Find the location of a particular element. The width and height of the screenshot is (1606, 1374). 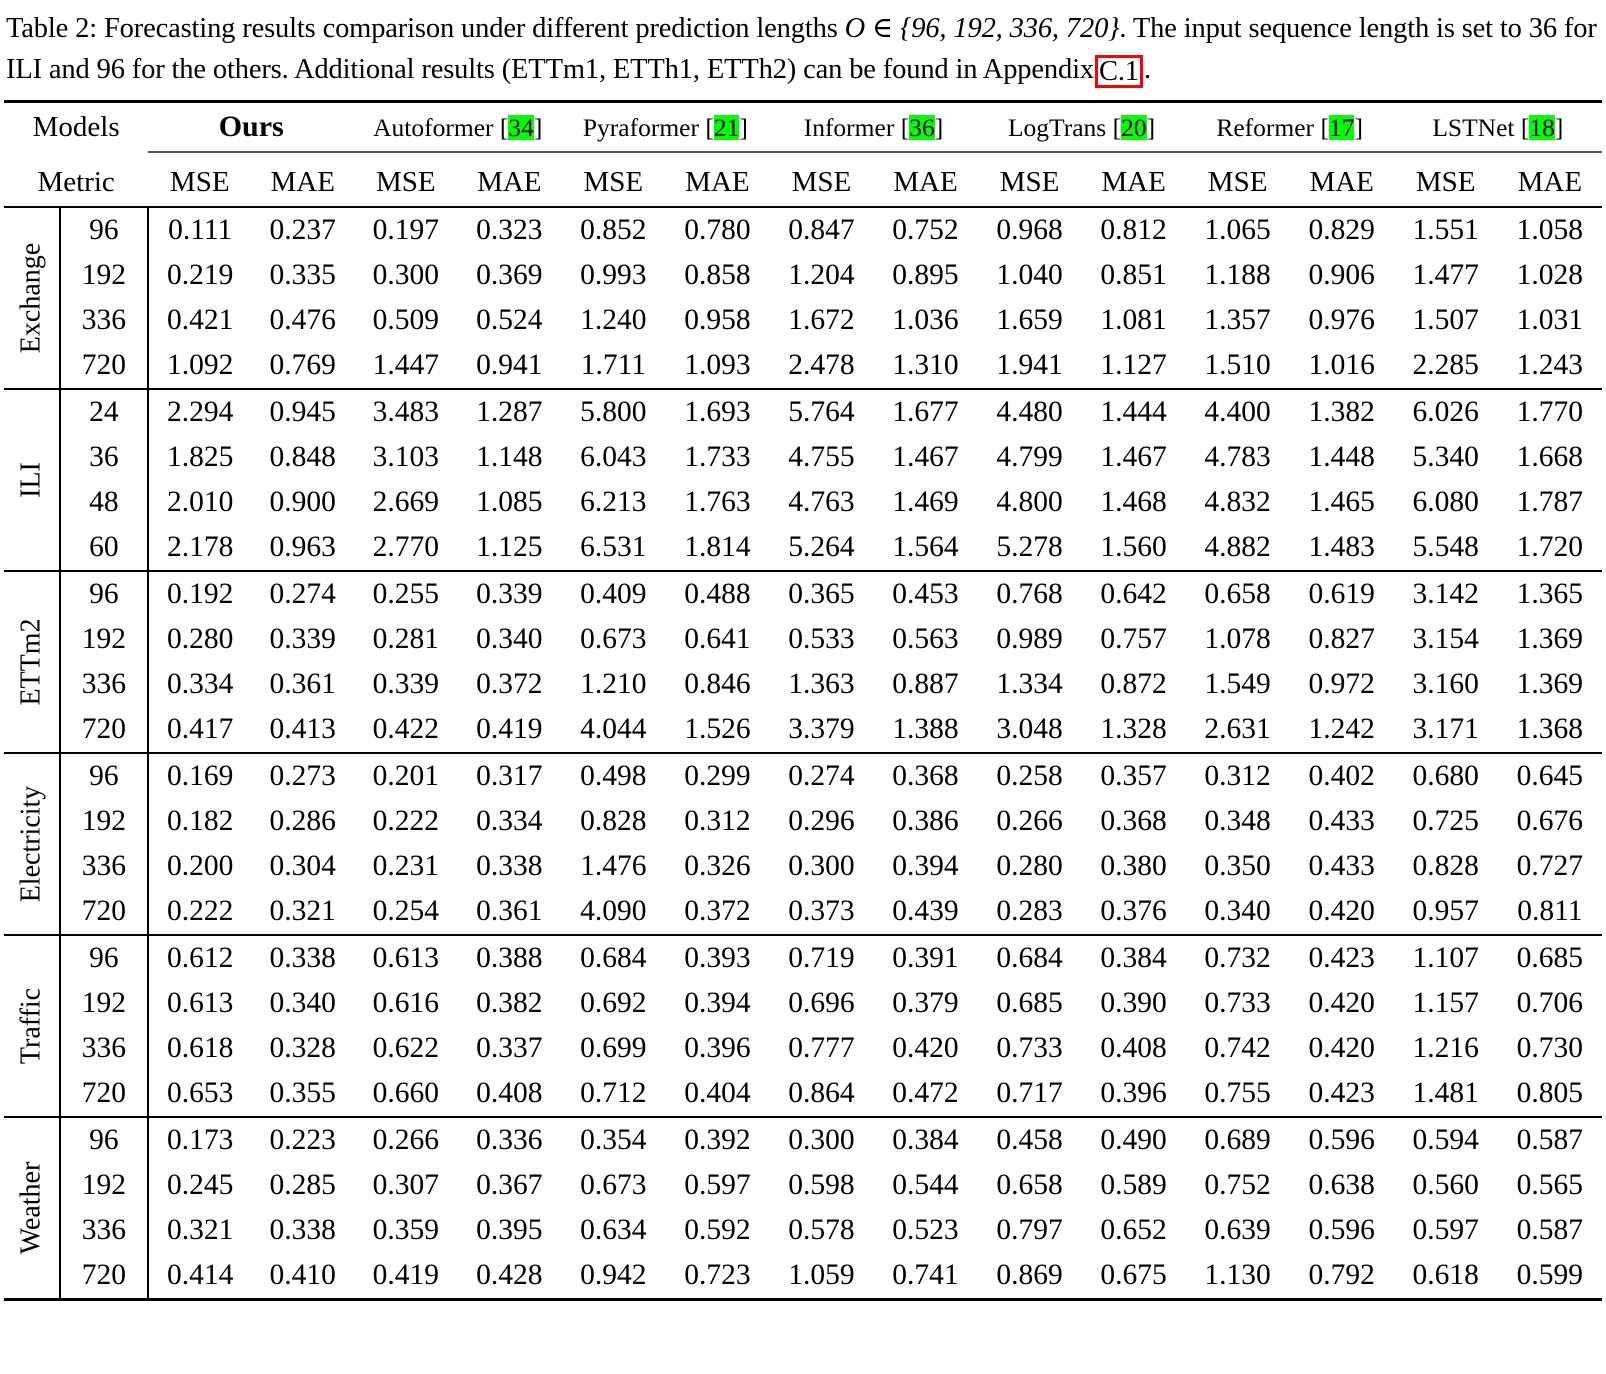

value-cell: 6.043 is located at coordinates (613, 457).